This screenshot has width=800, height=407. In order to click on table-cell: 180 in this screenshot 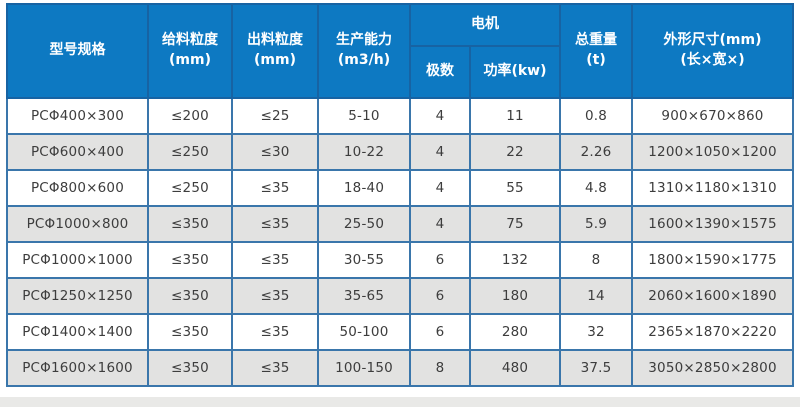, I will do `click(515, 296)`.